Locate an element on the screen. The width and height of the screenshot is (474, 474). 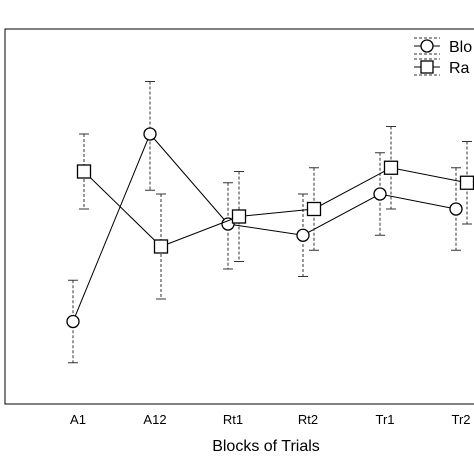
x-axis-label: Blocks of Trials is located at coordinates (266, 446).